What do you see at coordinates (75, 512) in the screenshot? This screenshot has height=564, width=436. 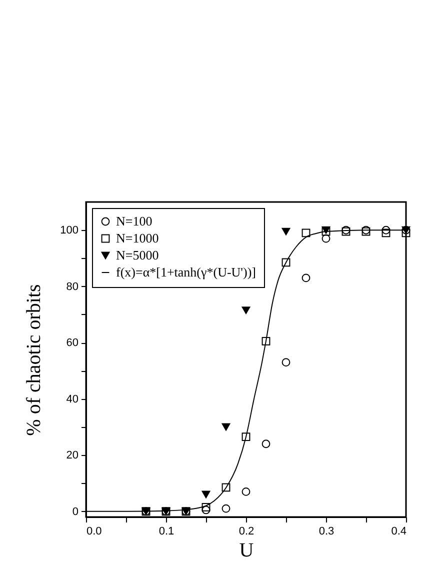 I see `y-tick-label: 0` at bounding box center [75, 512].